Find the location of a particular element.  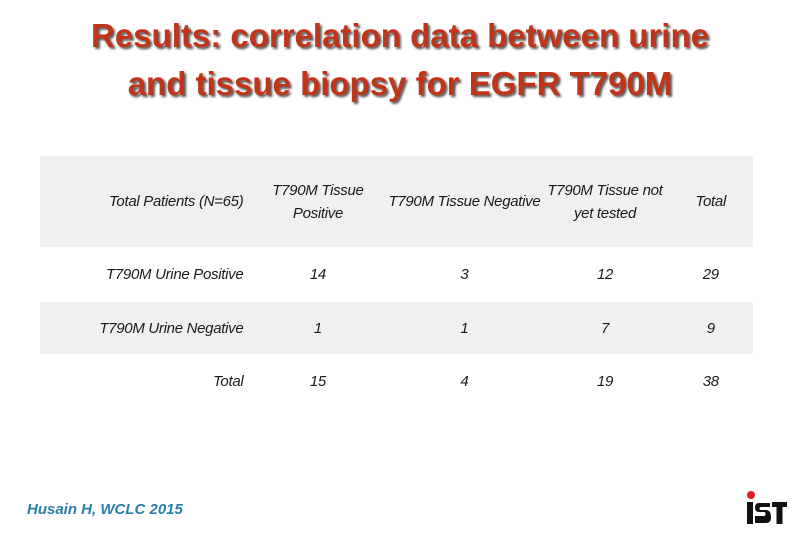

row-label: T790M Urine Negative is located at coordinates (171, 328).